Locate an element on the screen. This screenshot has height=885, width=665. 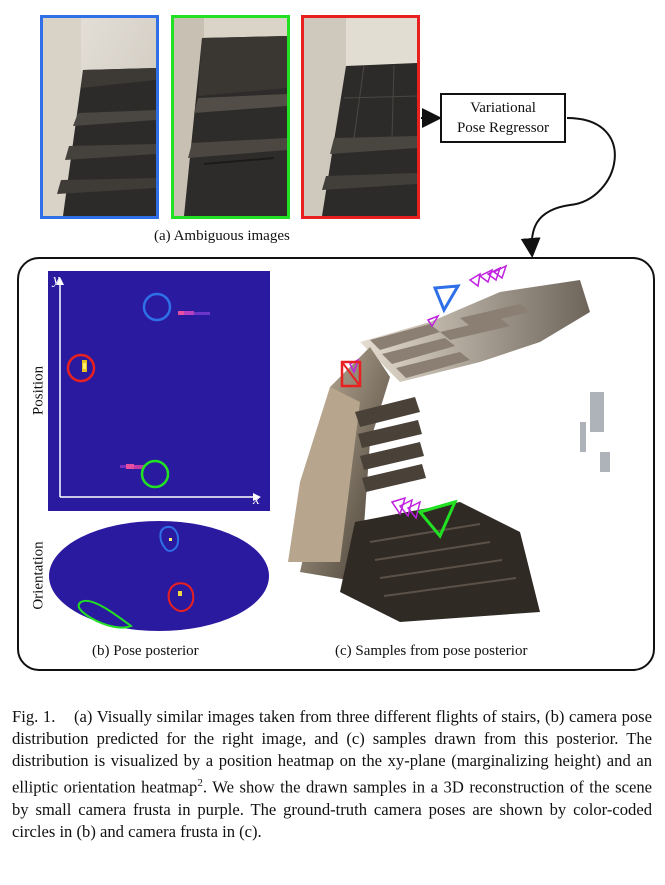
axis-label-y: y is located at coordinates (56, 280).